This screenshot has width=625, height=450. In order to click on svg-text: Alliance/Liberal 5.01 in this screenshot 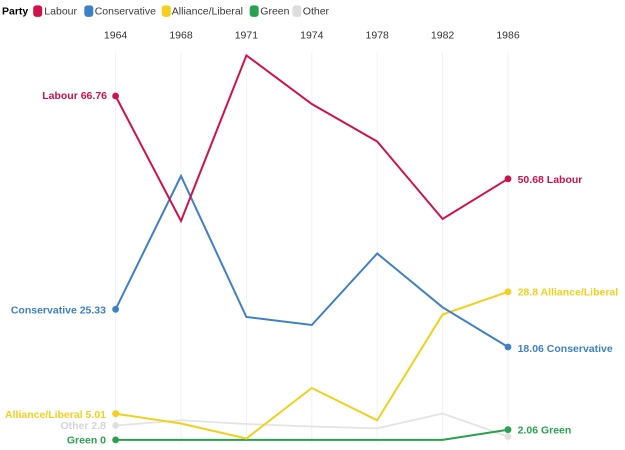, I will do `click(55, 415)`.